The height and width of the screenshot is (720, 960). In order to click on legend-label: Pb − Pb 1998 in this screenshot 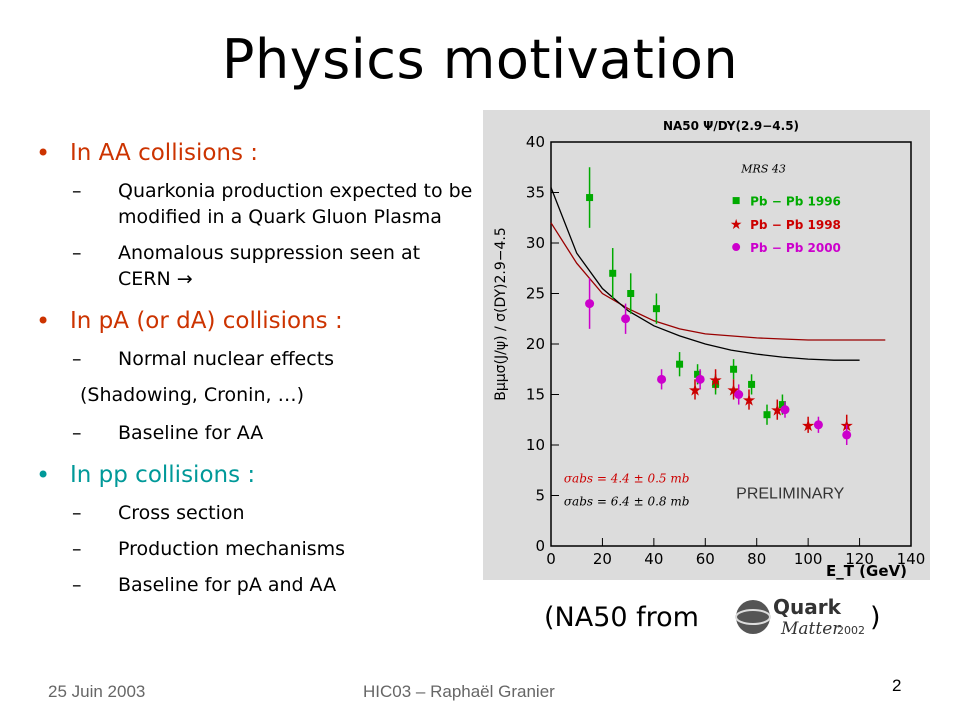, I will do `click(795, 225)`.